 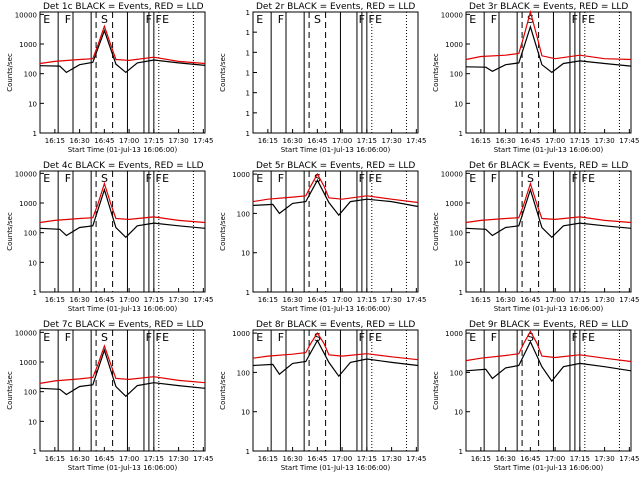 I want to click on panel-title: Det 3r BLACK = Events, RED = LLD, so click(x=548, y=7).